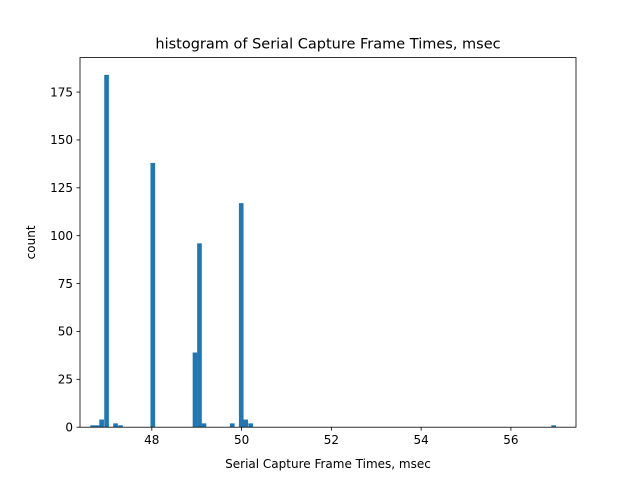 The image size is (640, 480). Describe the element at coordinates (61, 92) in the screenshot. I see `y-tick-label: 175` at that location.